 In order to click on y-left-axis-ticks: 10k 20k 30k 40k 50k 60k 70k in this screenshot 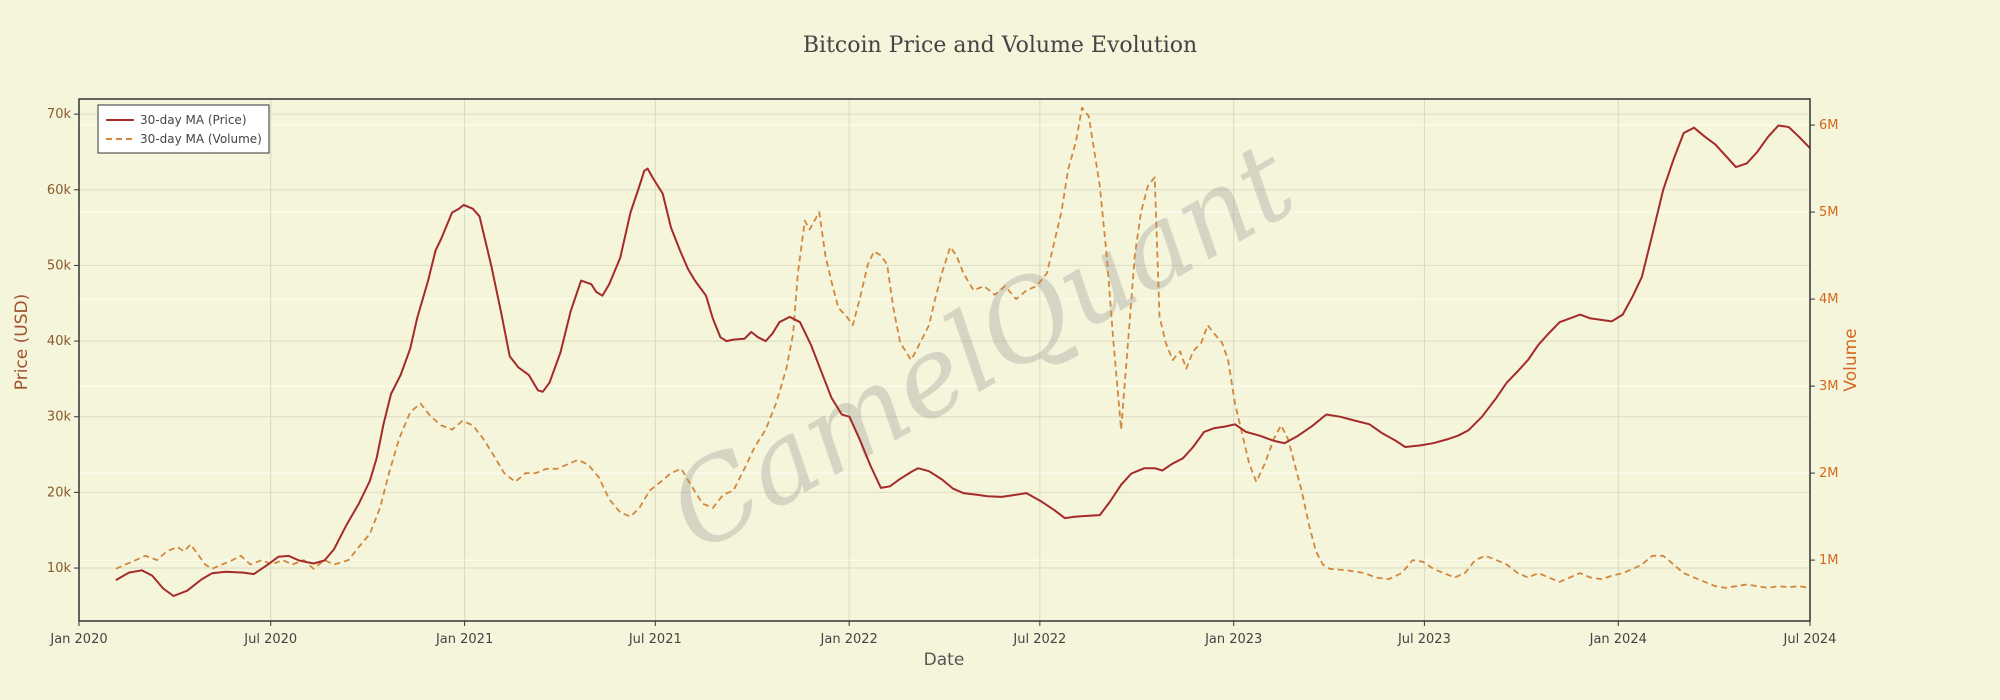, I will do `click(63, 341)`.